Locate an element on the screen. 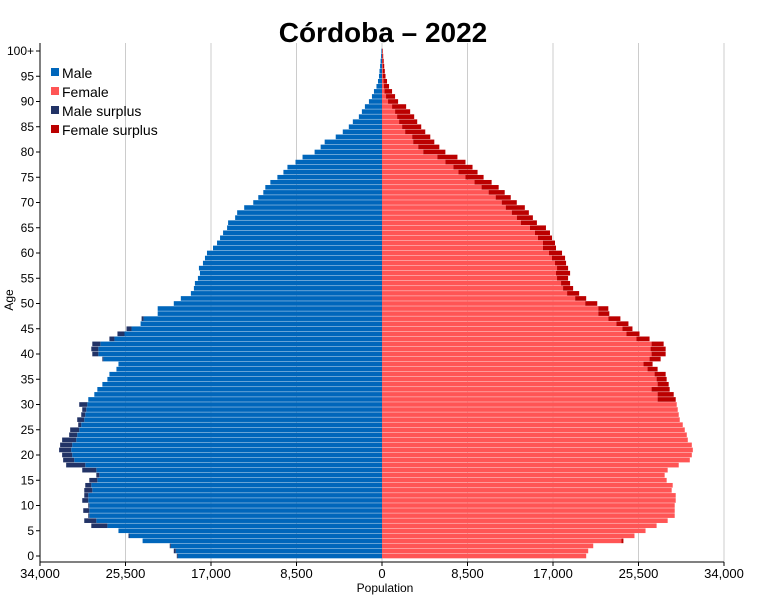  x-tick-label: 8,500 is located at coordinates (467, 573).